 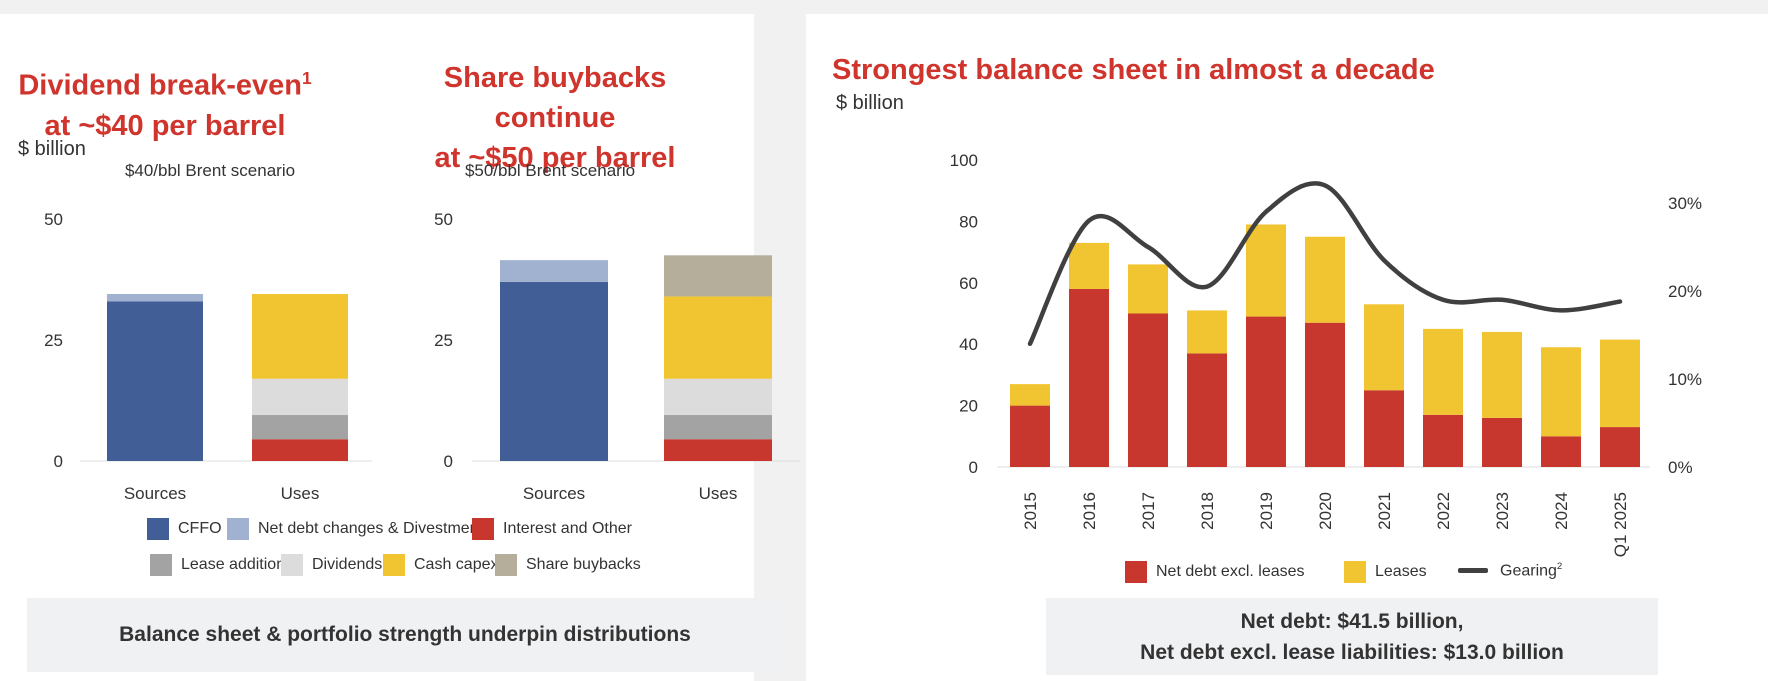 I want to click on y2-tick-label: 30%, so click(x=1685, y=203).